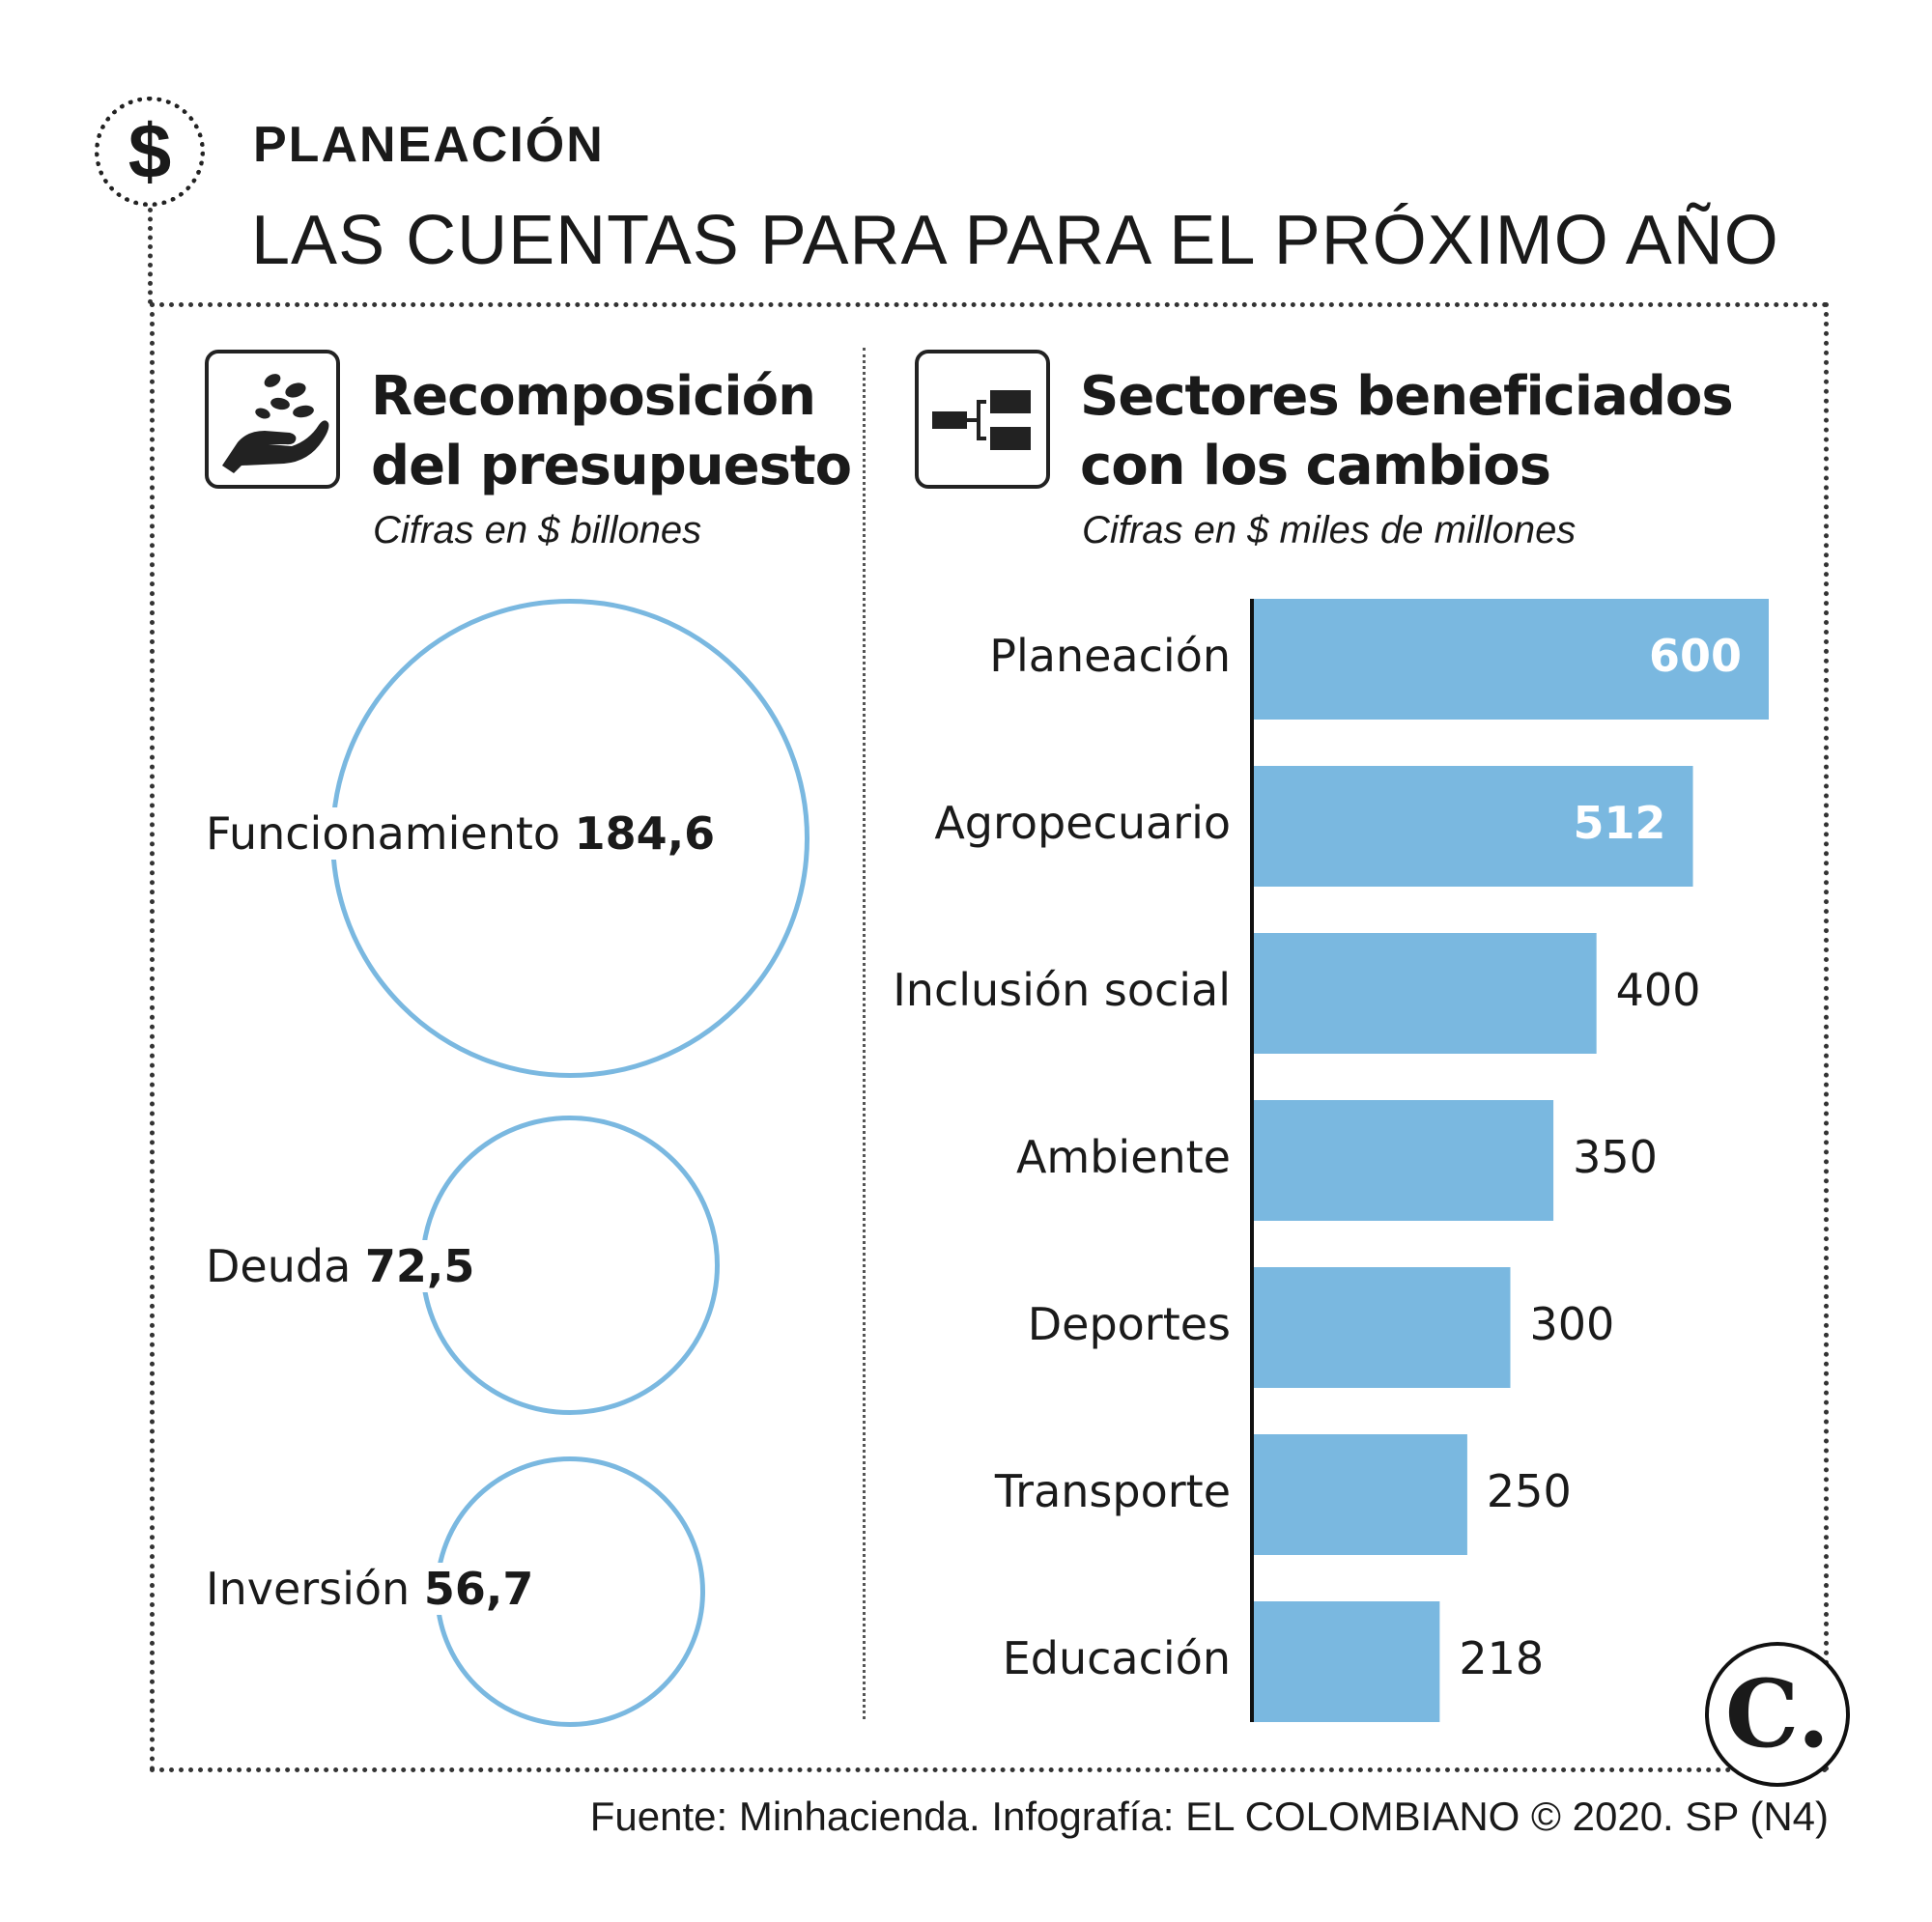 The width and height of the screenshot is (1932, 1922). I want to click on label-deuda-value: 72,5, so click(419, 1266).